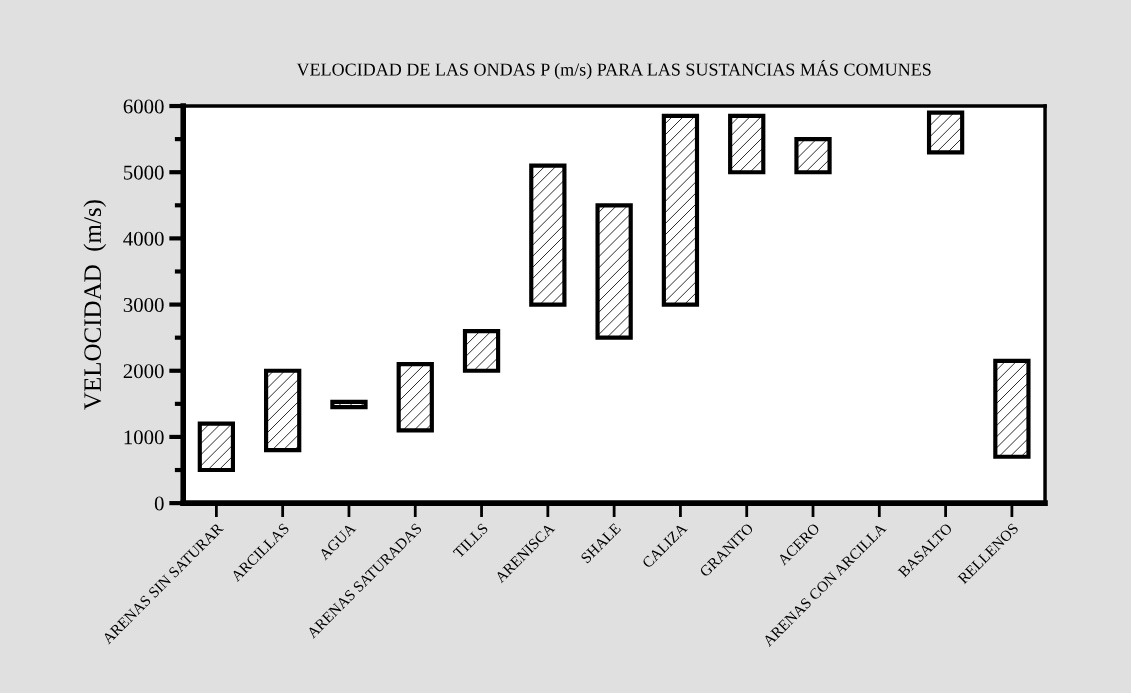 The image size is (1131, 693). What do you see at coordinates (143, 106) in the screenshot?
I see `y-tick-label: 6000` at bounding box center [143, 106].